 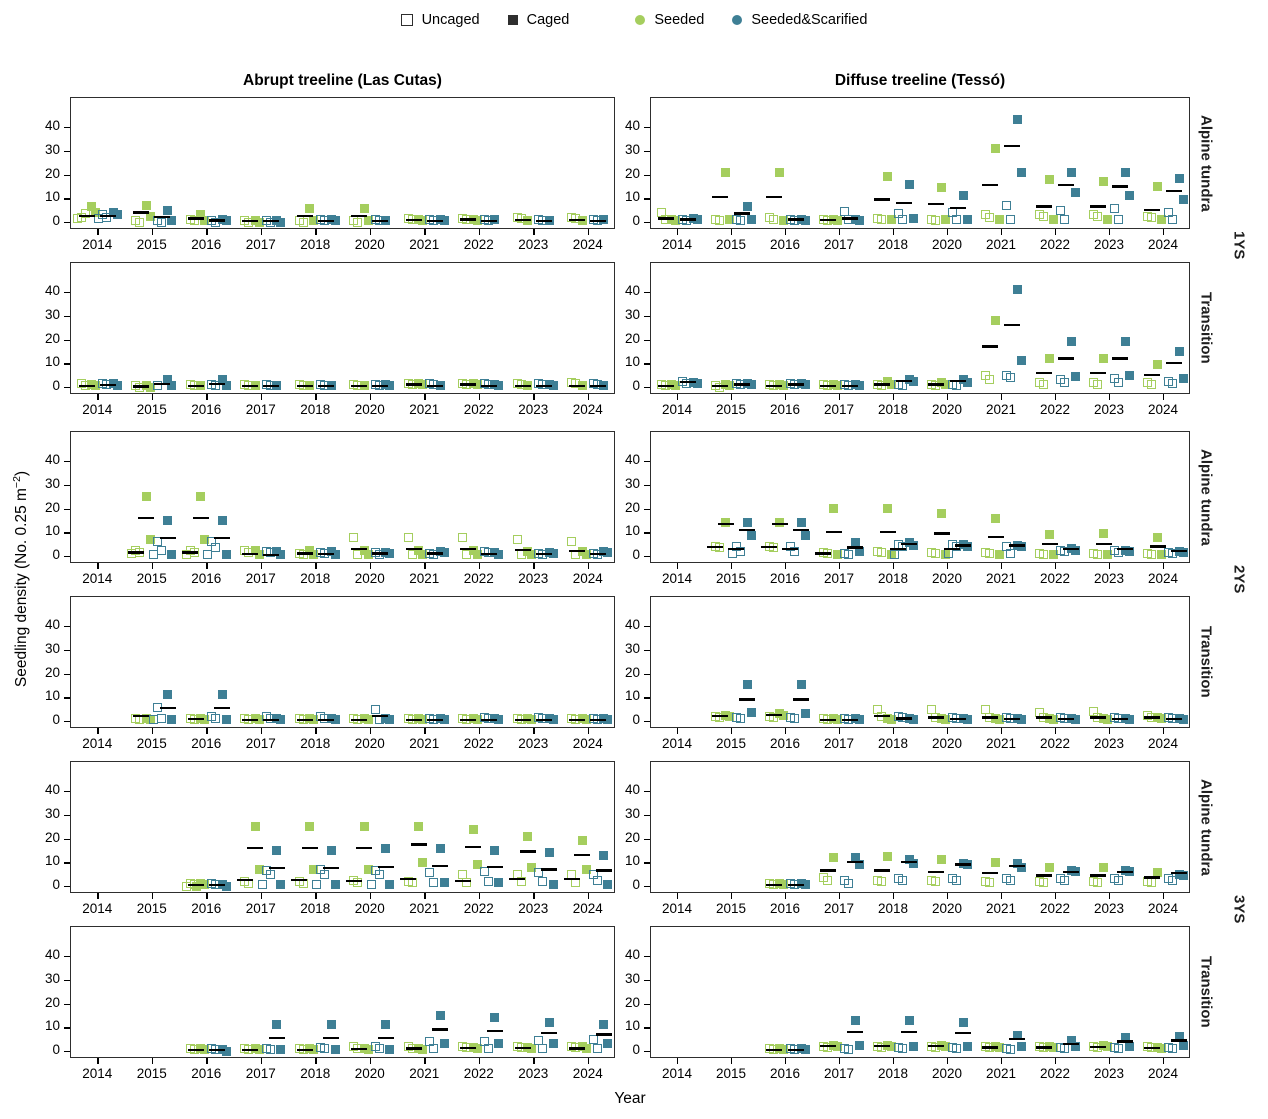 I want to click on legend-item-uncaged: Uncaged, so click(x=440, y=20).